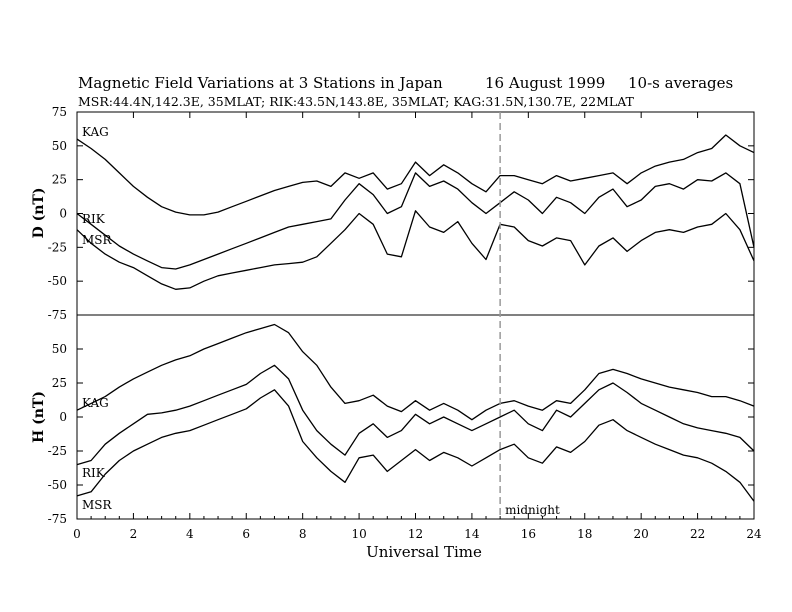  Describe the element at coordinates (57, 451) in the screenshot. I see `h-y-tick-label: -25` at that location.